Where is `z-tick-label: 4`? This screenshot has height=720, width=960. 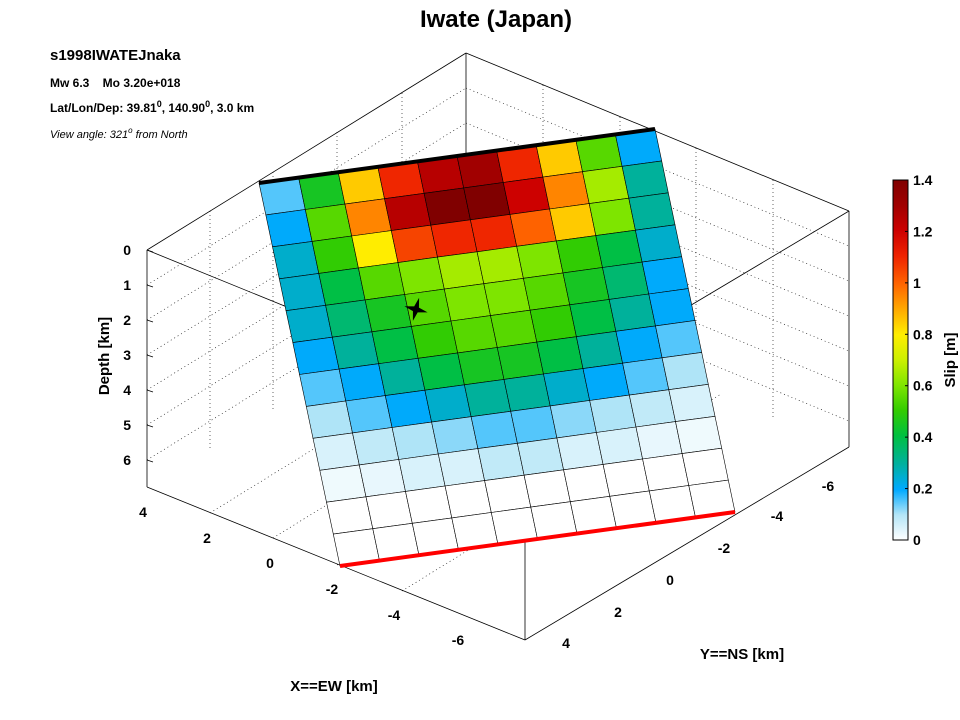
z-tick-label: 4 is located at coordinates (127, 390).